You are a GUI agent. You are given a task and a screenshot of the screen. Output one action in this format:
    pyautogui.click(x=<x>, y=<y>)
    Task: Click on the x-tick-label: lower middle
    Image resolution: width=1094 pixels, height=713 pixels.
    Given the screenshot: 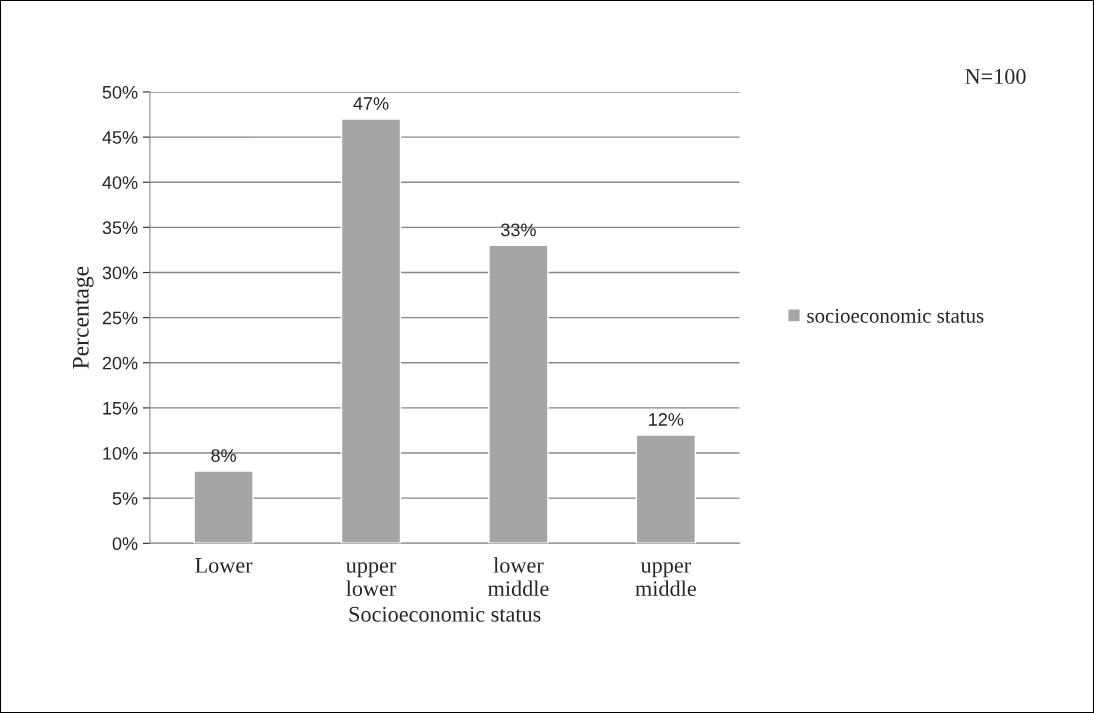 What is the action you would take?
    pyautogui.click(x=518, y=577)
    